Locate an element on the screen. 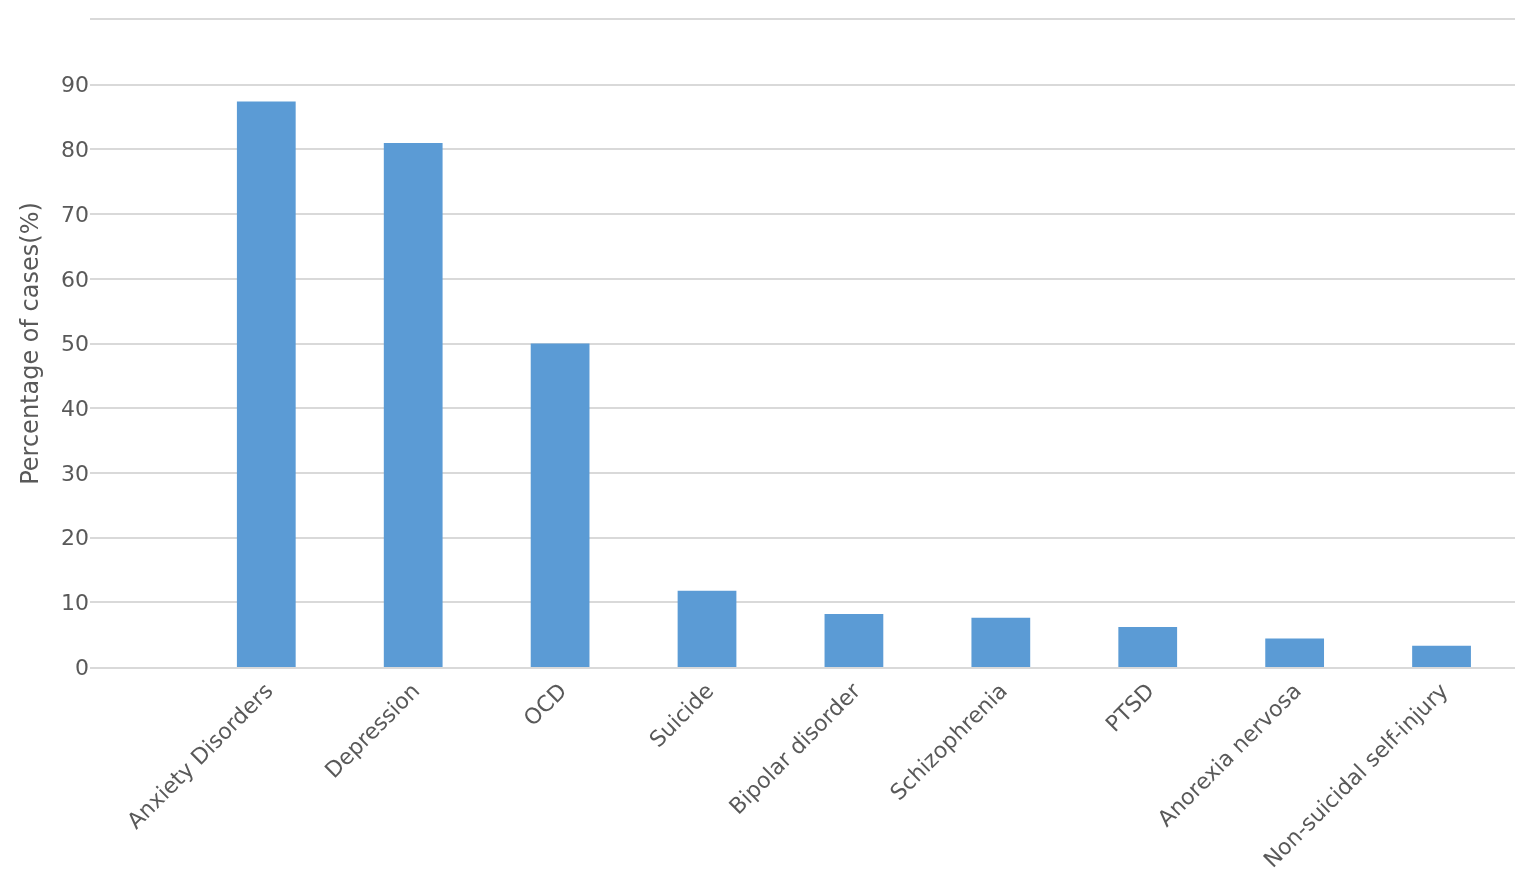 The image size is (1535, 884). y-tick-label: 80 is located at coordinates (75, 150).